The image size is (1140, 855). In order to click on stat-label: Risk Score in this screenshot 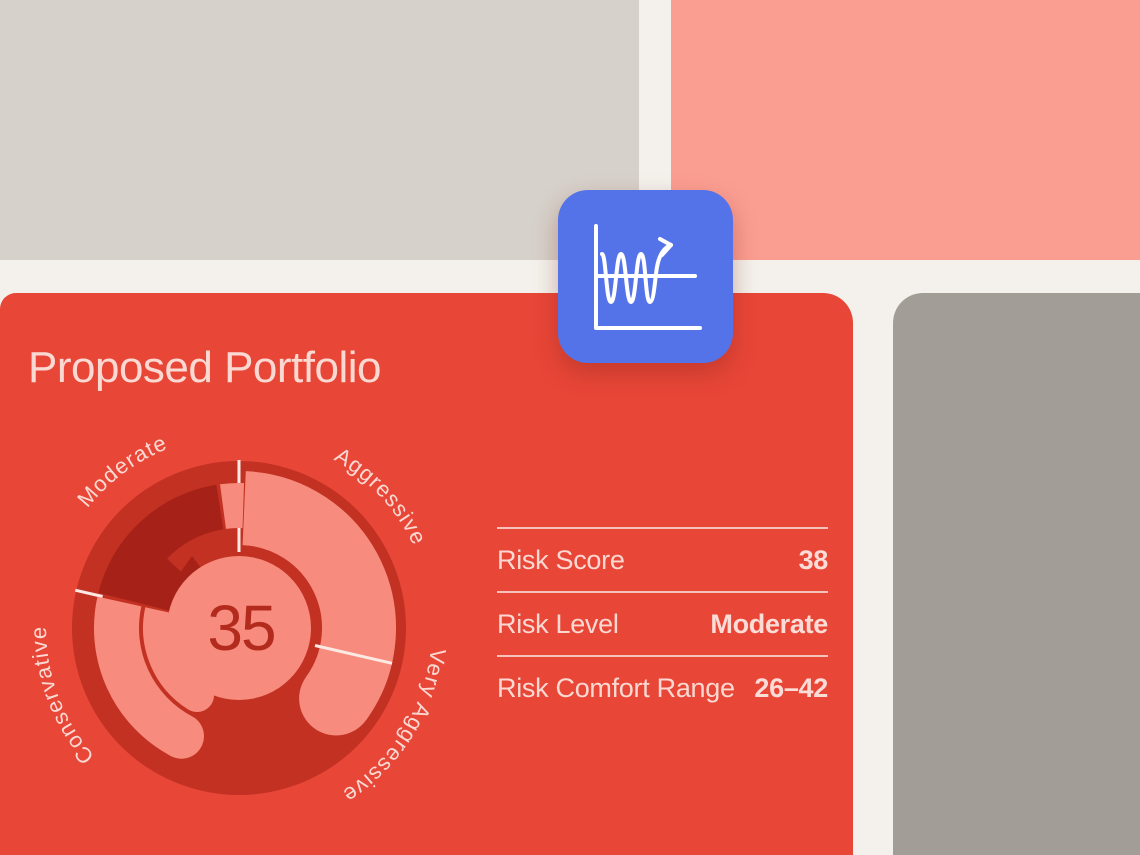, I will do `click(561, 559)`.